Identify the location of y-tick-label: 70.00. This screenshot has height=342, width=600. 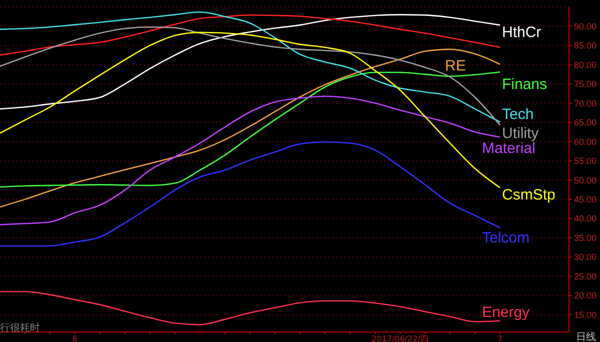
(585, 103).